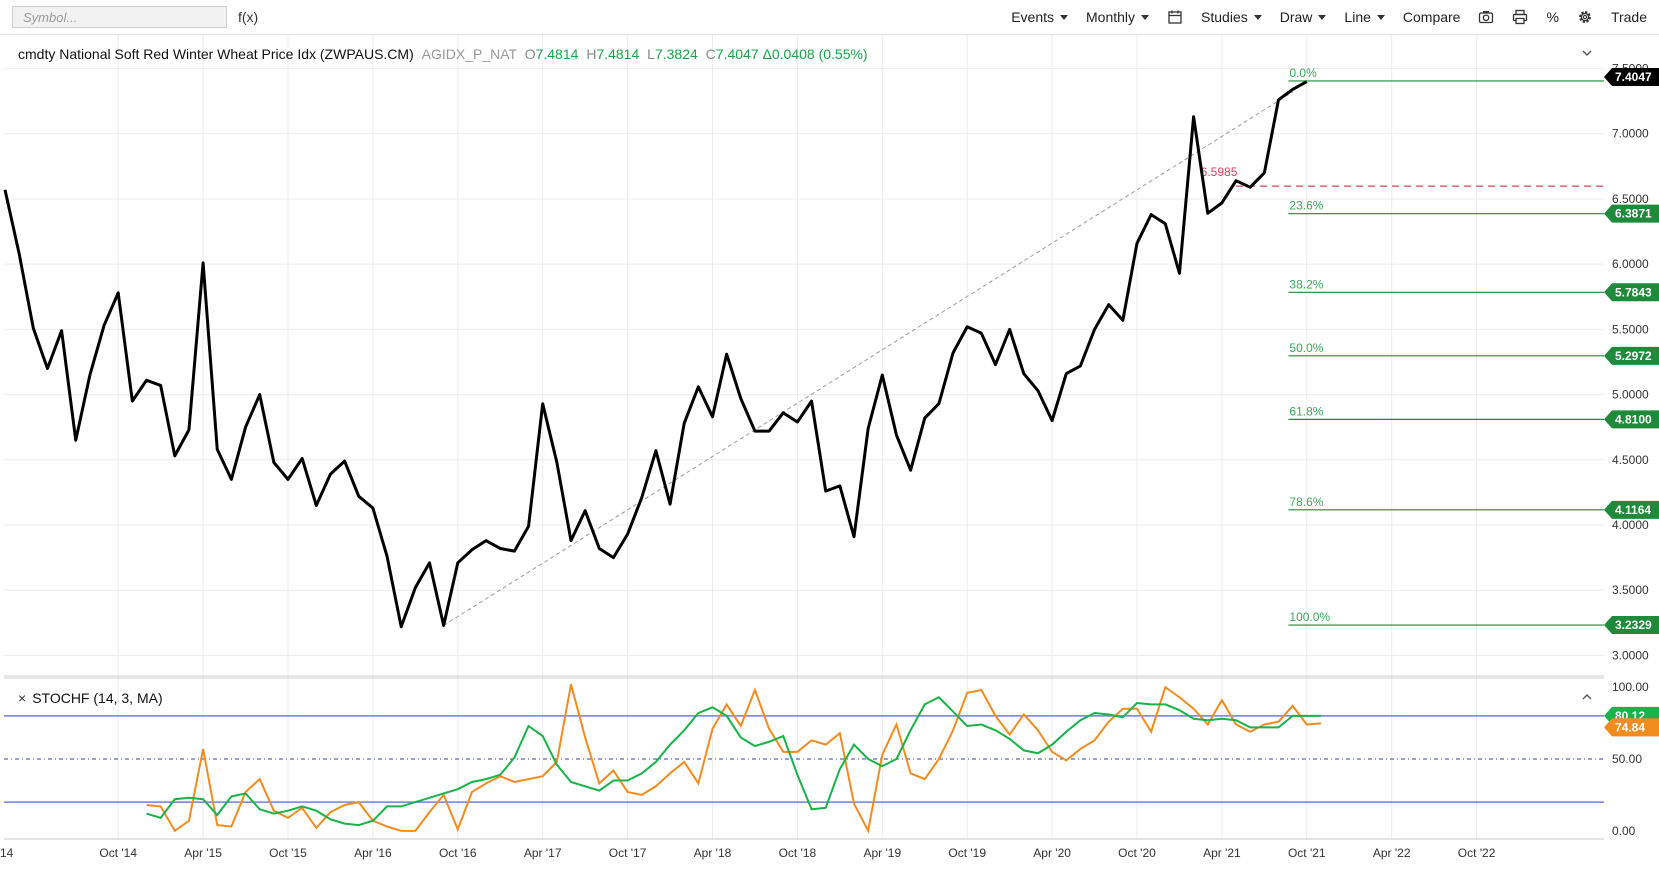 The width and height of the screenshot is (1659, 869). What do you see at coordinates (203, 853) in the screenshot?
I see `x-tick-label: Apr '15` at bounding box center [203, 853].